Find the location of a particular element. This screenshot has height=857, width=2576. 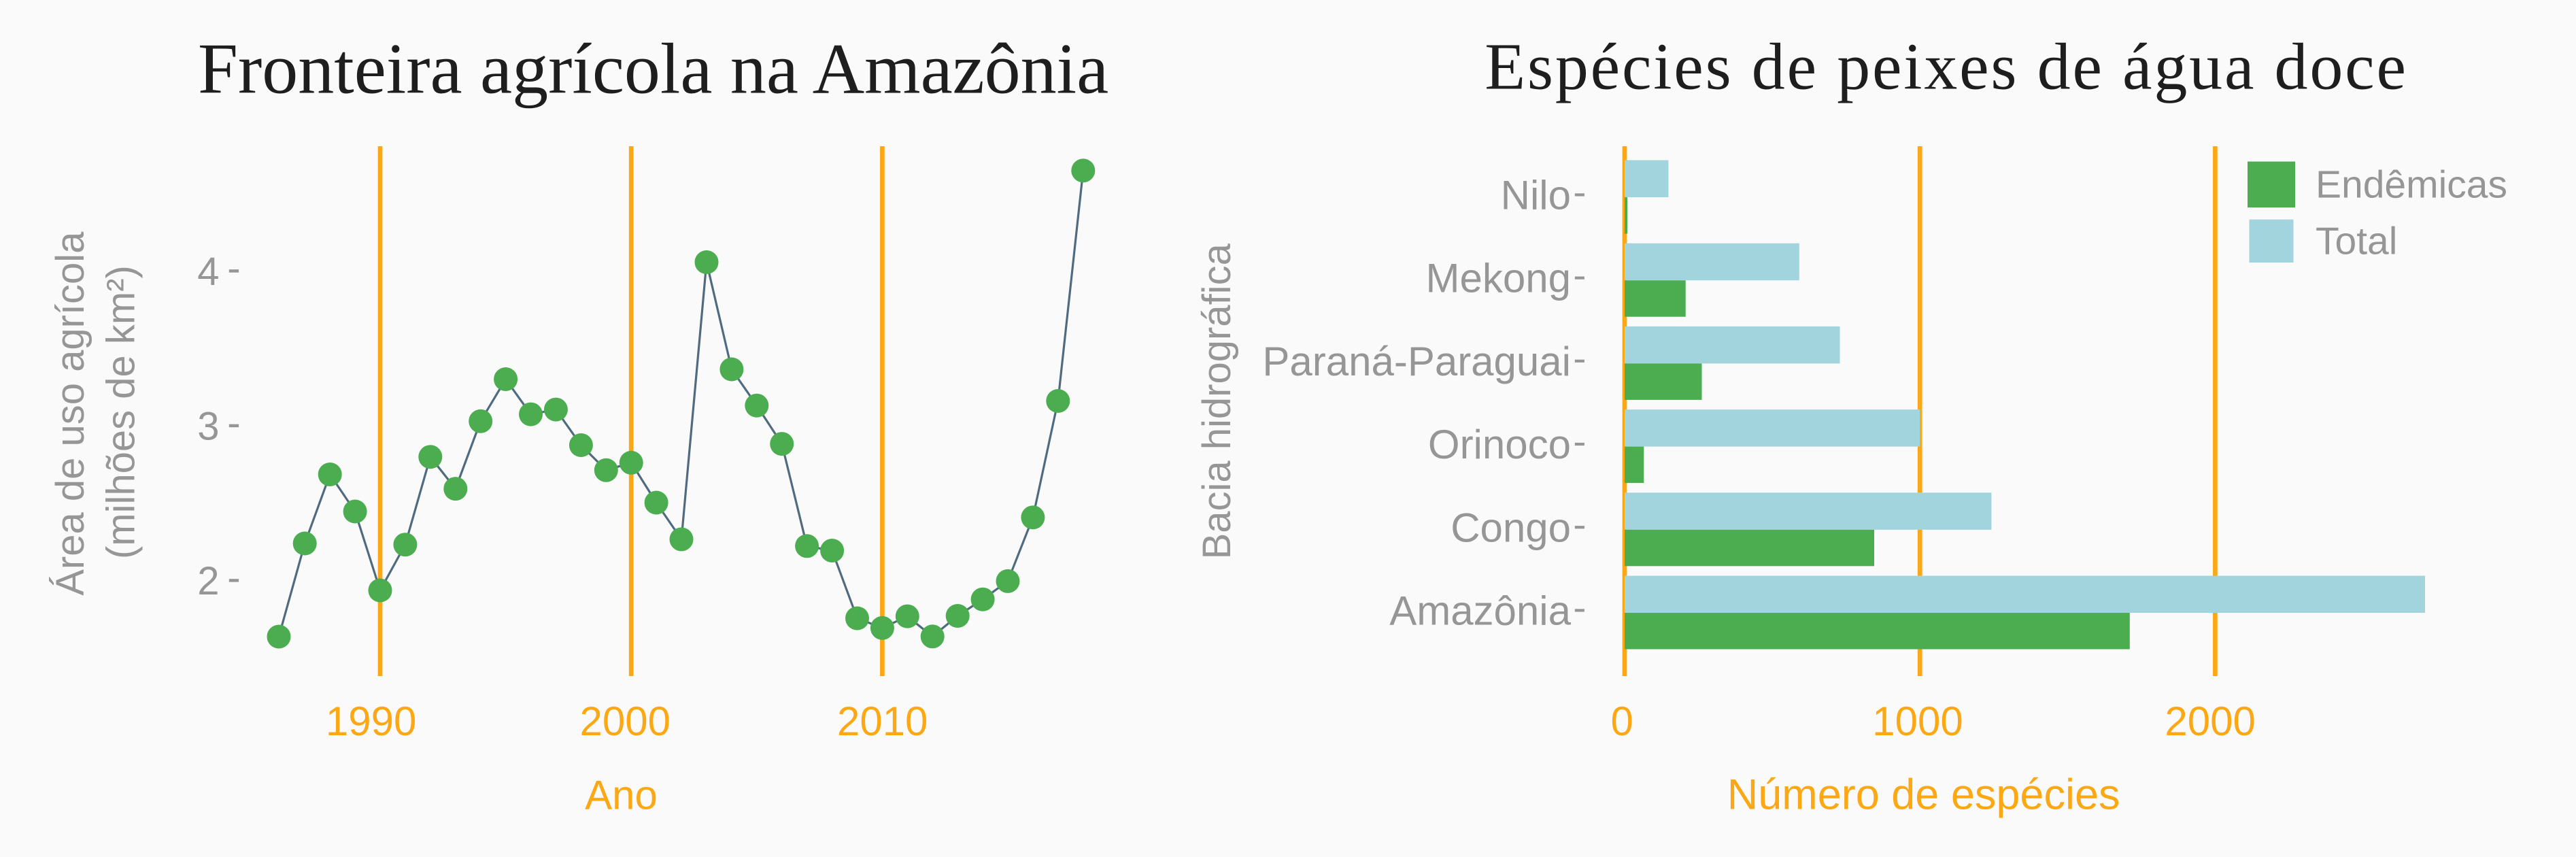

svg-text: Ano is located at coordinates (621, 795).